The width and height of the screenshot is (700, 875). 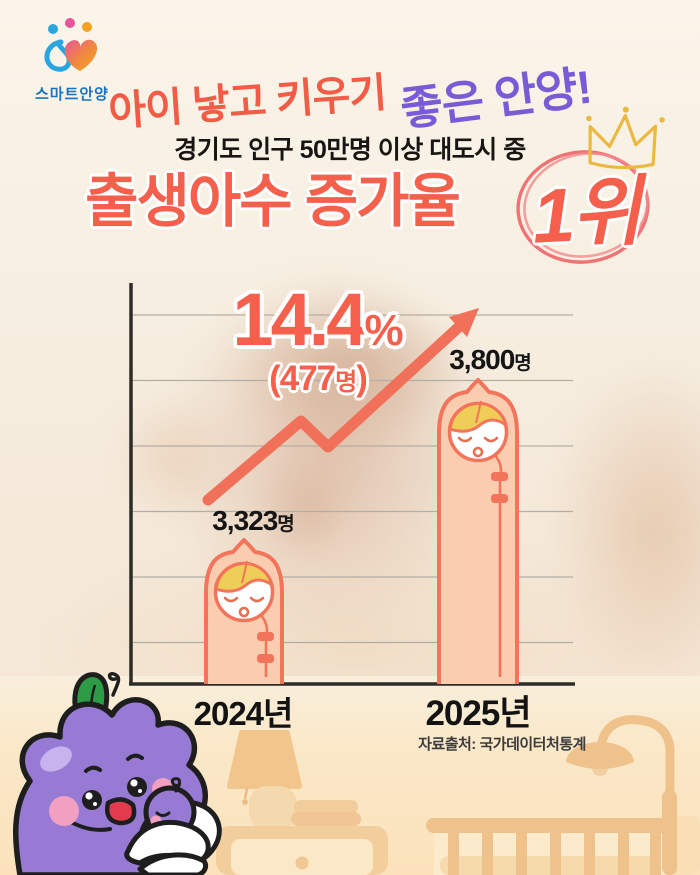 I want to click on category-label-2024: 2024년, so click(x=243, y=713).